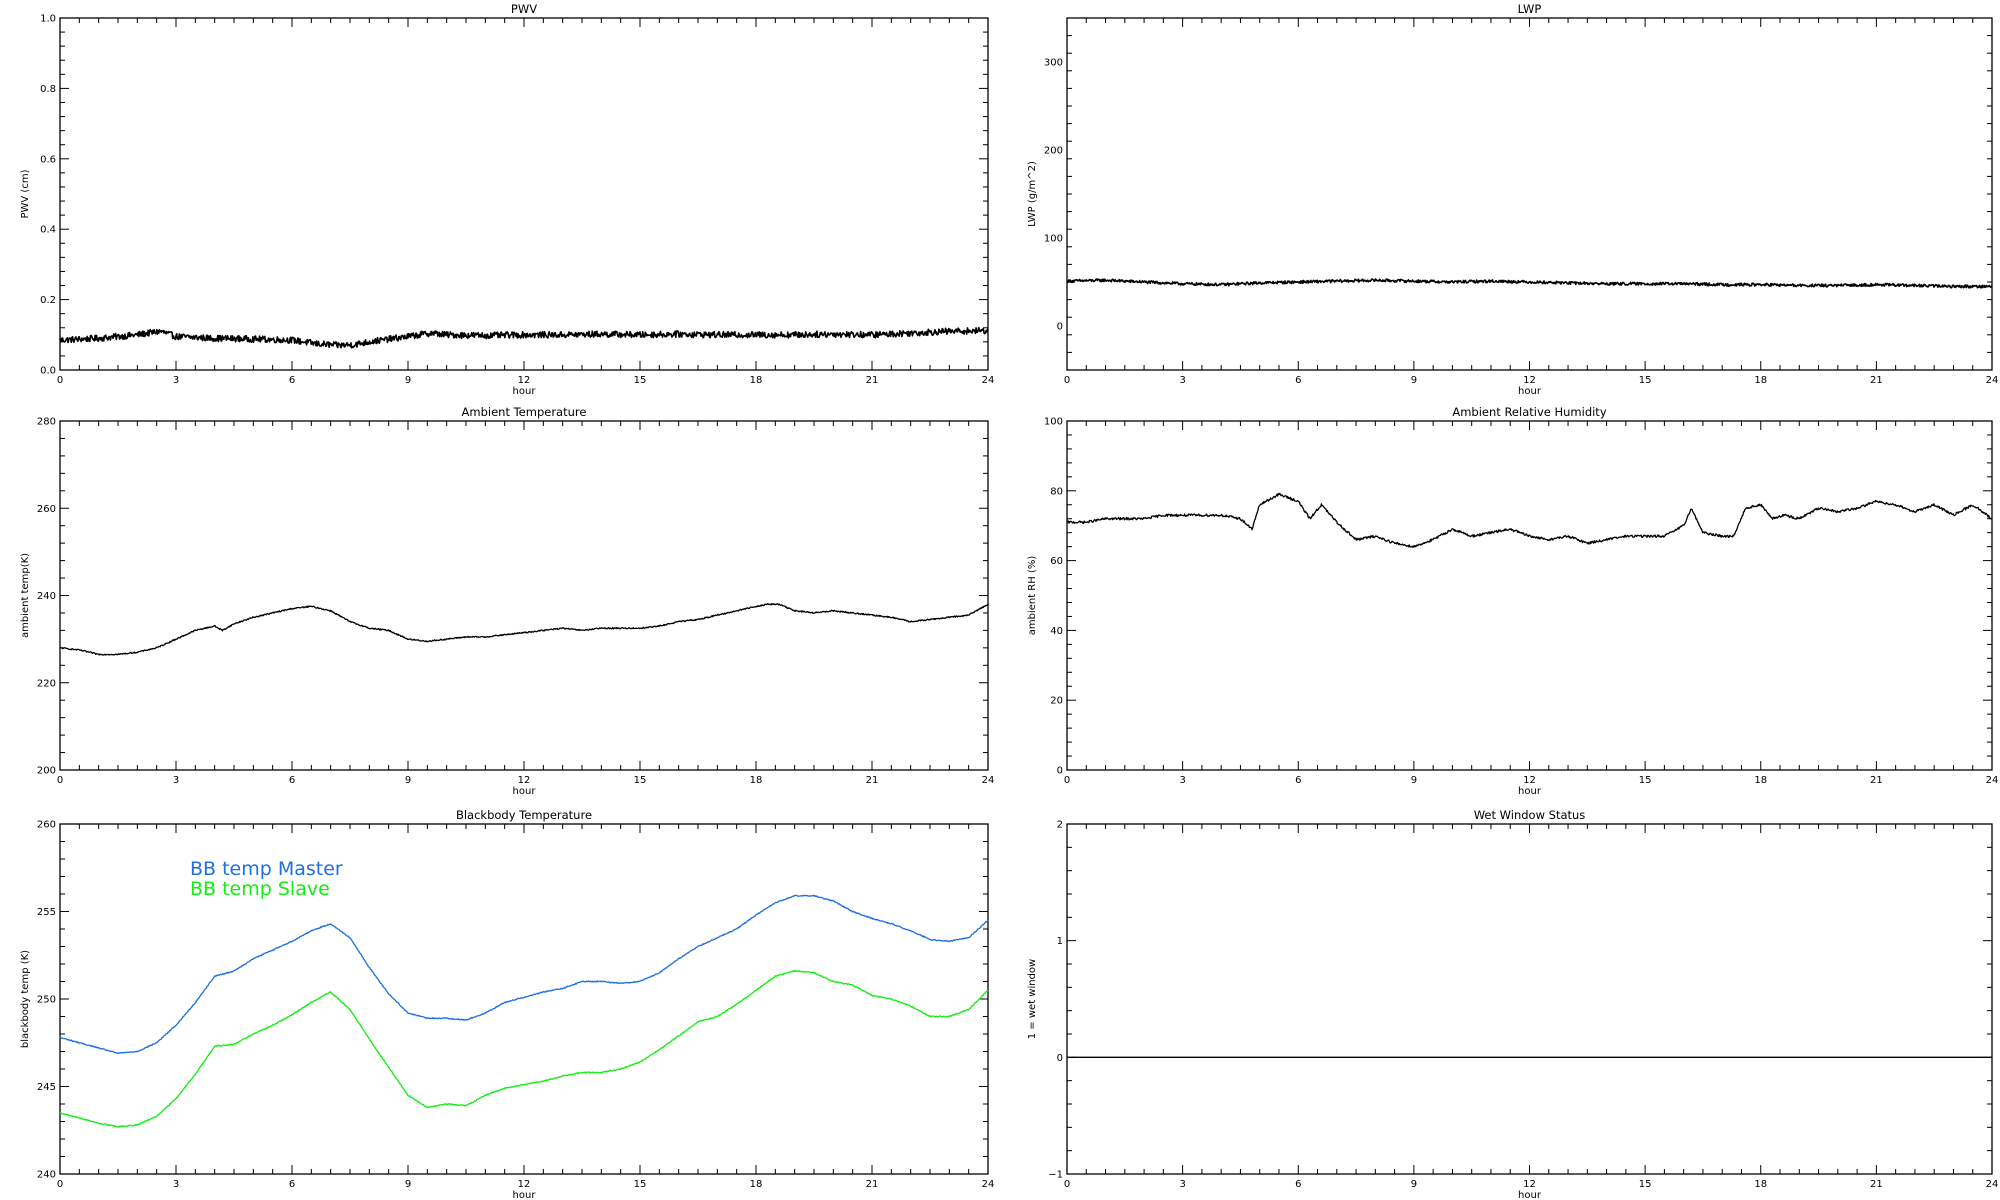 Image resolution: width=2000 pixels, height=1200 pixels. Describe the element at coordinates (1053, 63) in the screenshot. I see `y-tick-label: 300` at that location.